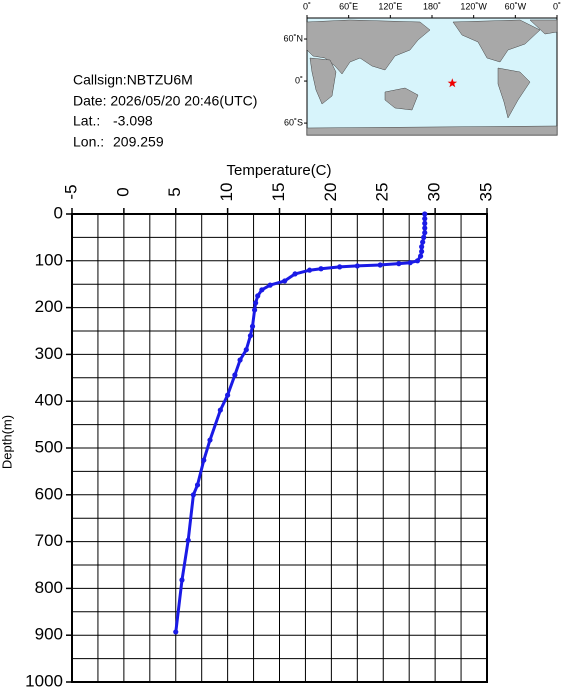 This screenshot has width=564, height=690. What do you see at coordinates (278, 192) in the screenshot?
I see `x-tick-label: 15` at bounding box center [278, 192].